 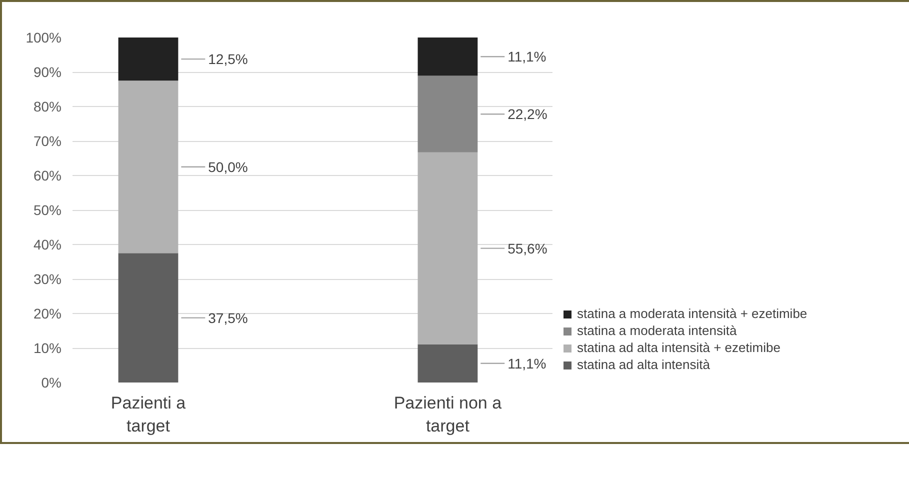 What do you see at coordinates (47, 176) in the screenshot?
I see `y-tick-label: 60%` at bounding box center [47, 176].